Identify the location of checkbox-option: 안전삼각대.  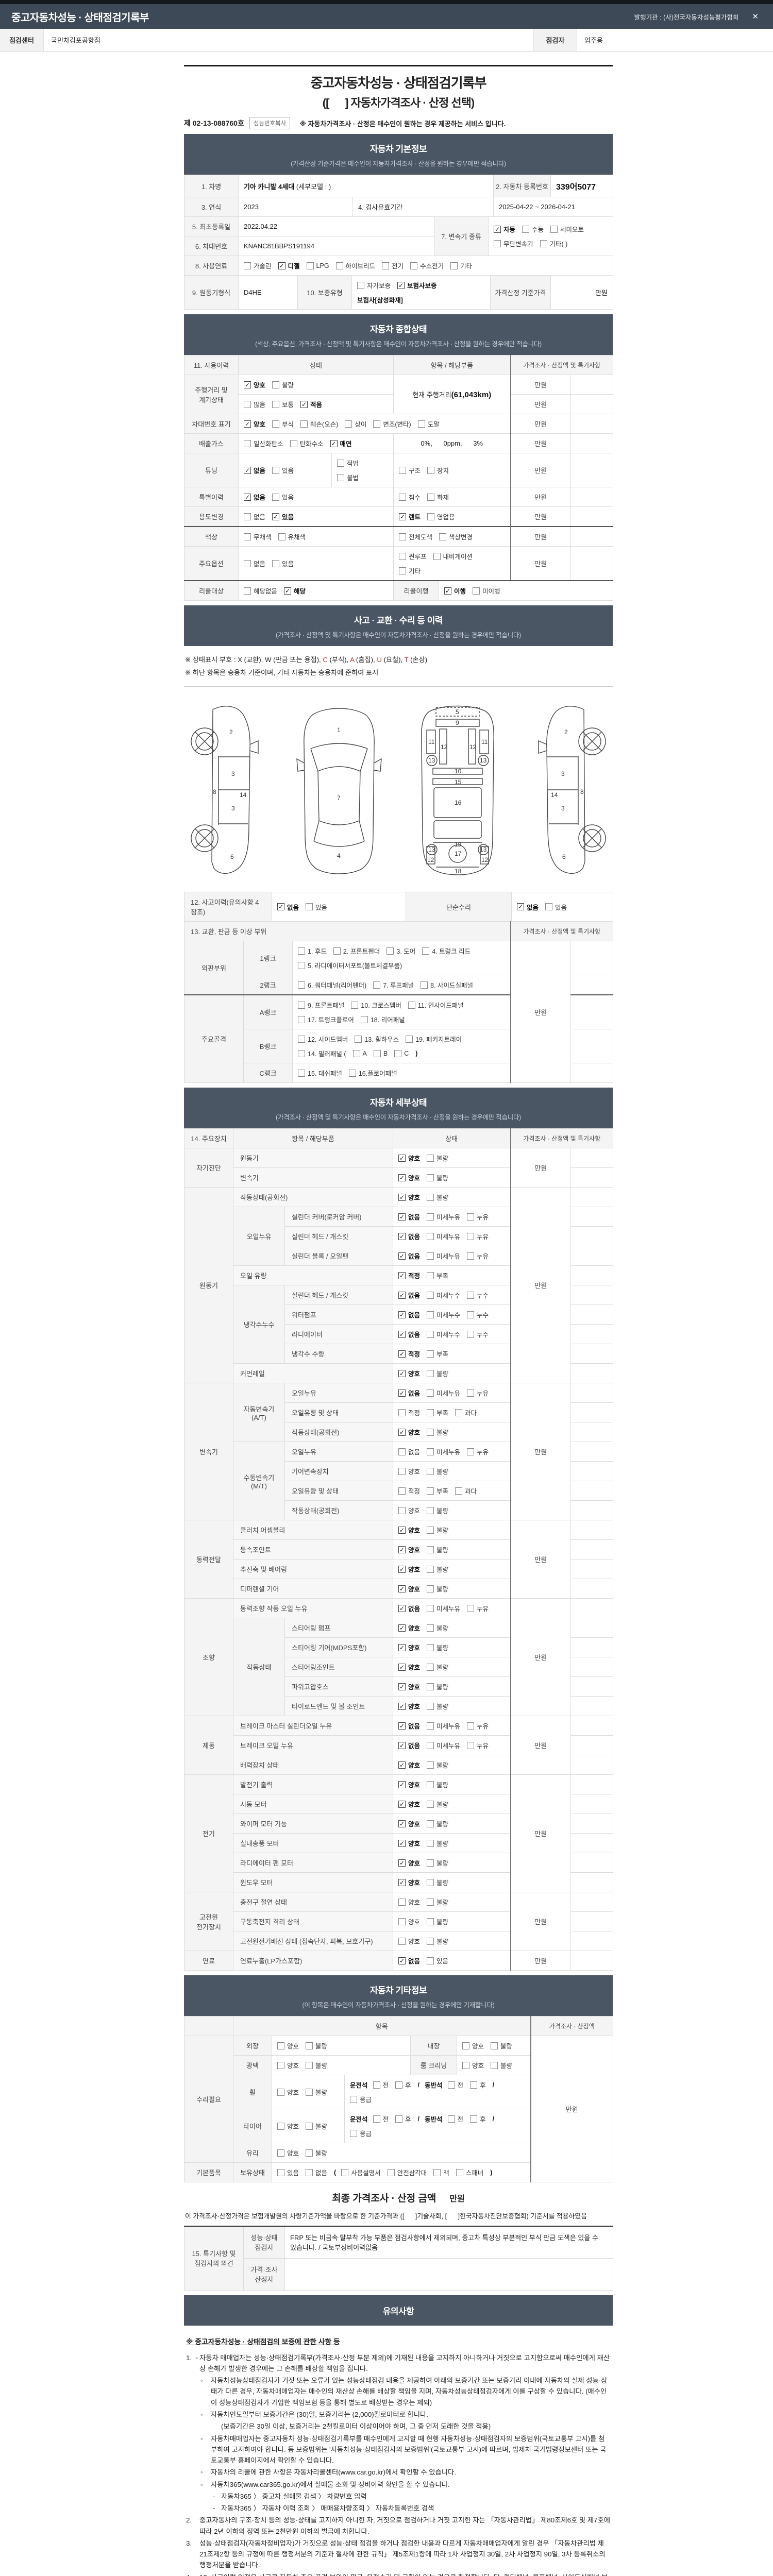
(407, 2172).